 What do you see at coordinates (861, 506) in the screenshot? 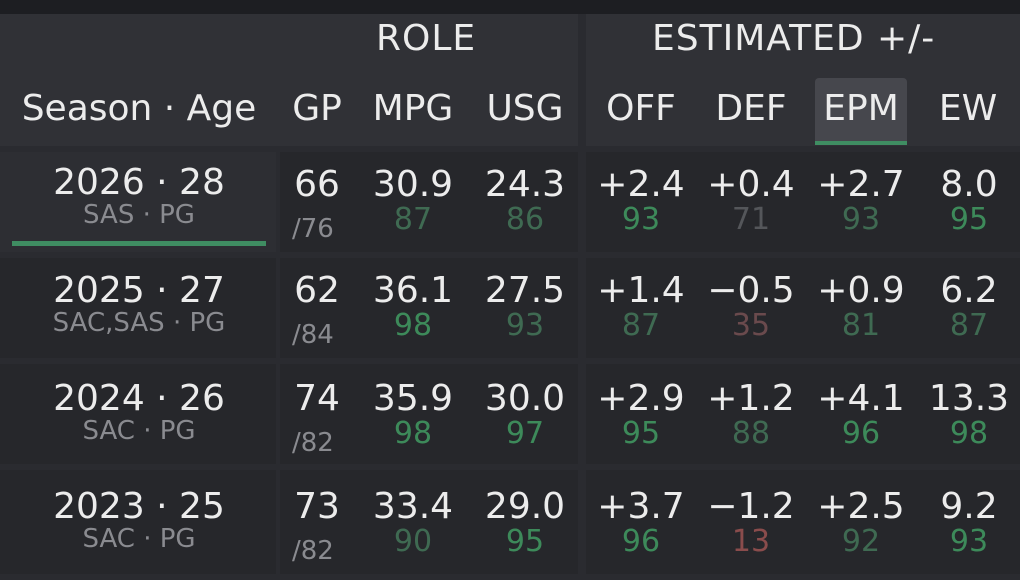
I see `epm-value: +2.5` at bounding box center [861, 506].